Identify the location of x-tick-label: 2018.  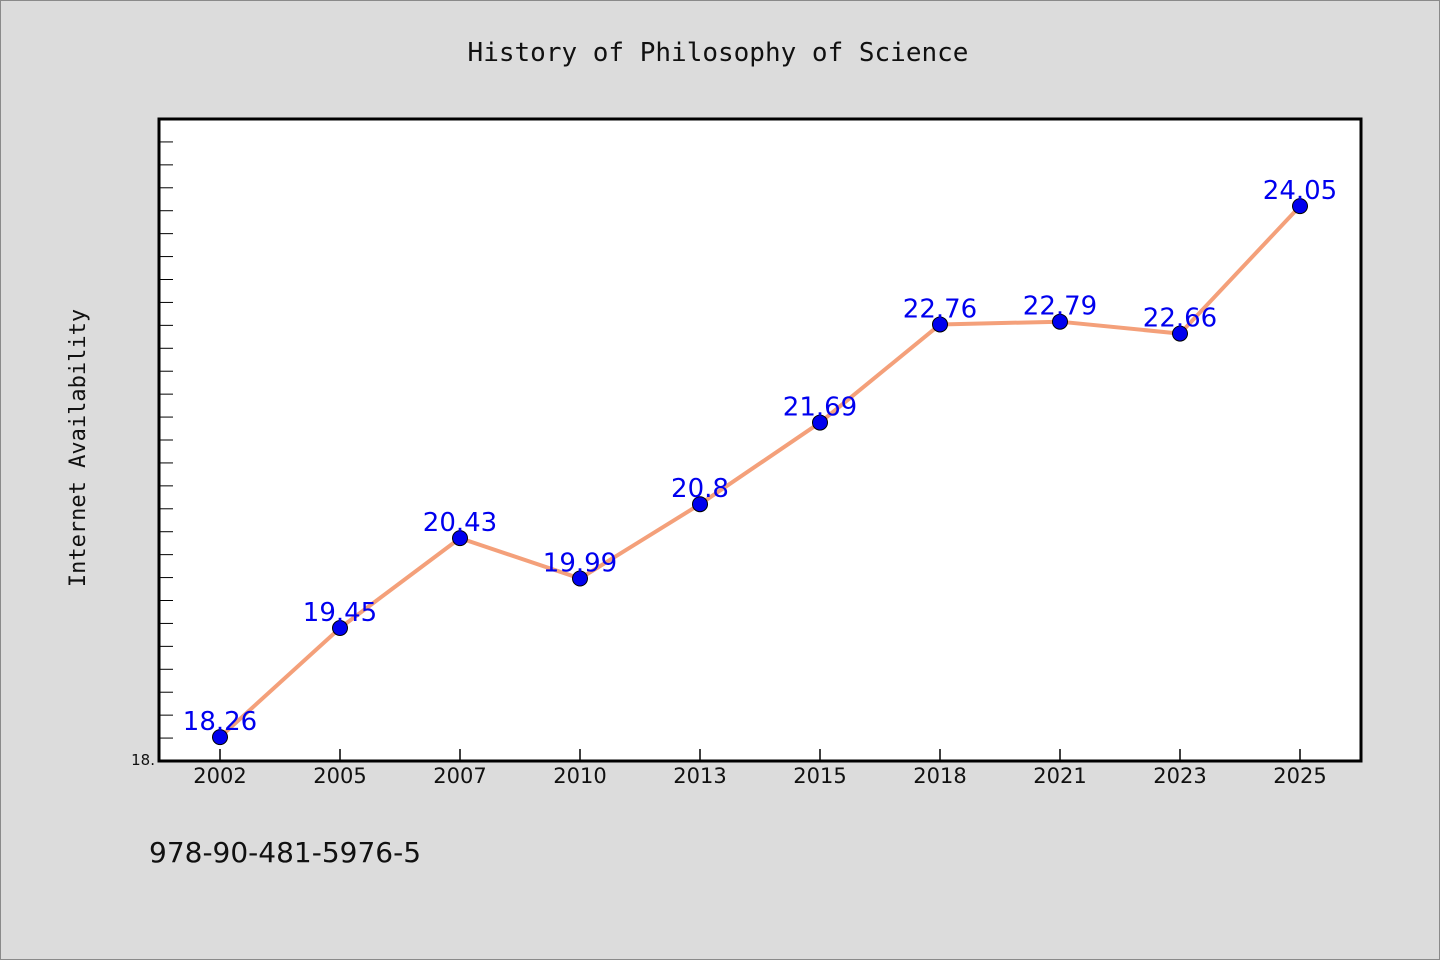
(939, 776).